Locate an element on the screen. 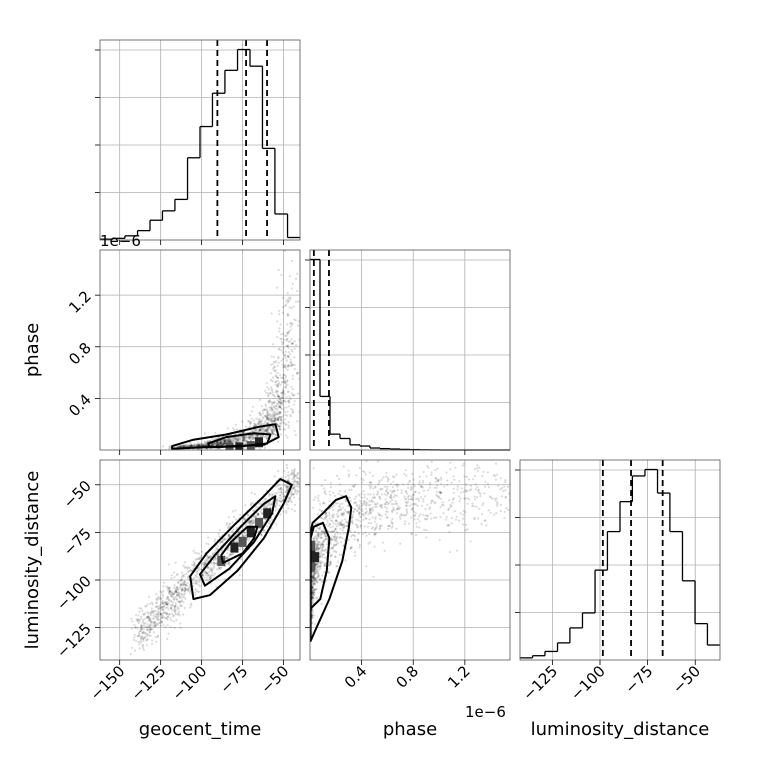 The height and width of the screenshot is (760, 760). geocent-time-vs-phase-plot-area is located at coordinates (230, 350).